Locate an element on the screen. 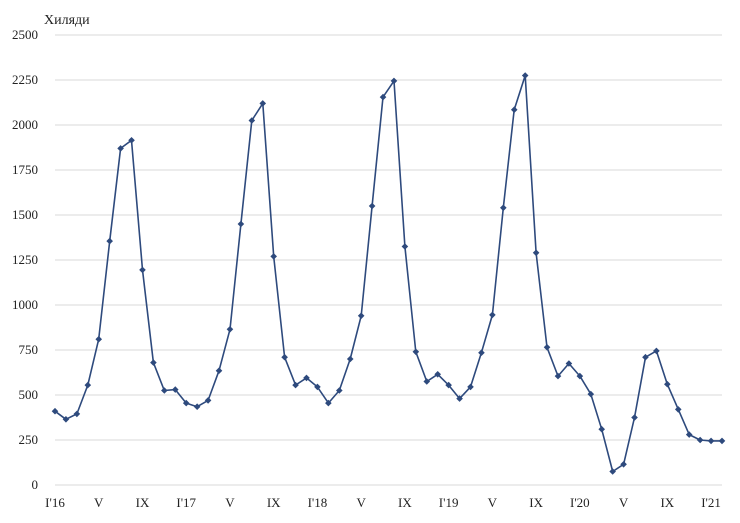 This screenshot has width=740, height=523. y-tick-label: 2000 is located at coordinates (25, 124).